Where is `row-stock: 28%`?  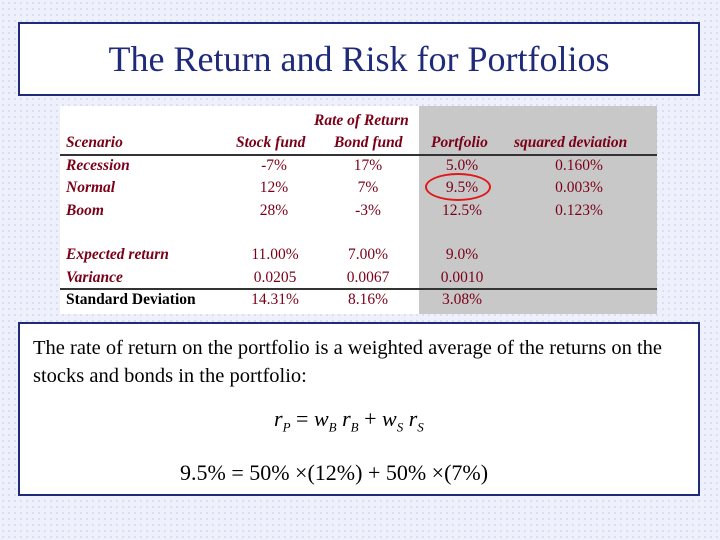
row-stock: 28% is located at coordinates (274, 210).